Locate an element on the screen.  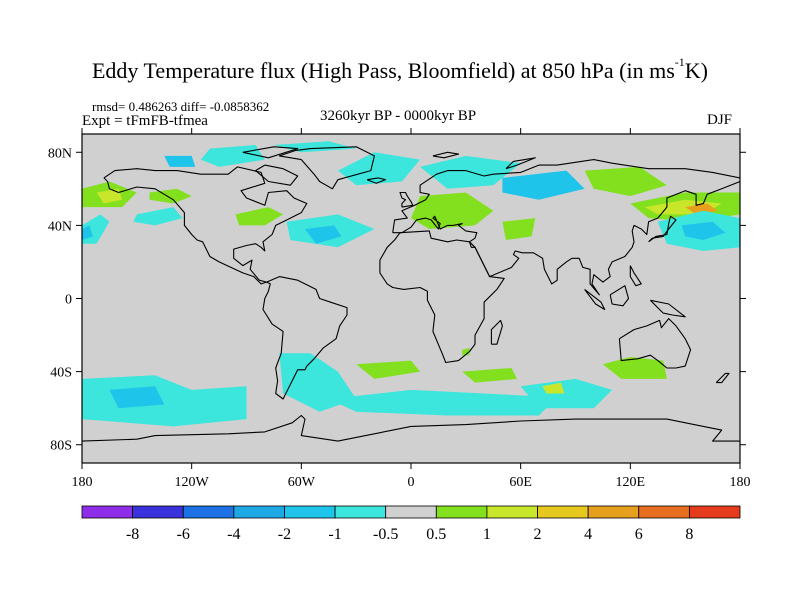
coastline-philippines is located at coordinates (635, 276).